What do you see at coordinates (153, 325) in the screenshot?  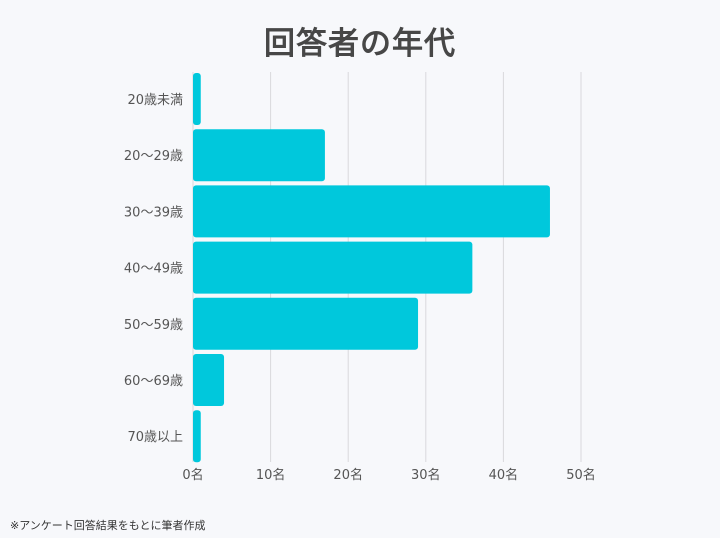 I see `category-label: 50〜59歳` at bounding box center [153, 325].